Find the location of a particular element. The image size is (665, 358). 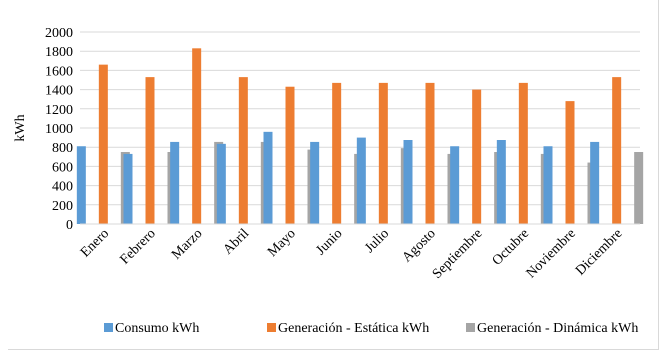

bar-consumo-kwh-noviembre is located at coordinates (548, 185).